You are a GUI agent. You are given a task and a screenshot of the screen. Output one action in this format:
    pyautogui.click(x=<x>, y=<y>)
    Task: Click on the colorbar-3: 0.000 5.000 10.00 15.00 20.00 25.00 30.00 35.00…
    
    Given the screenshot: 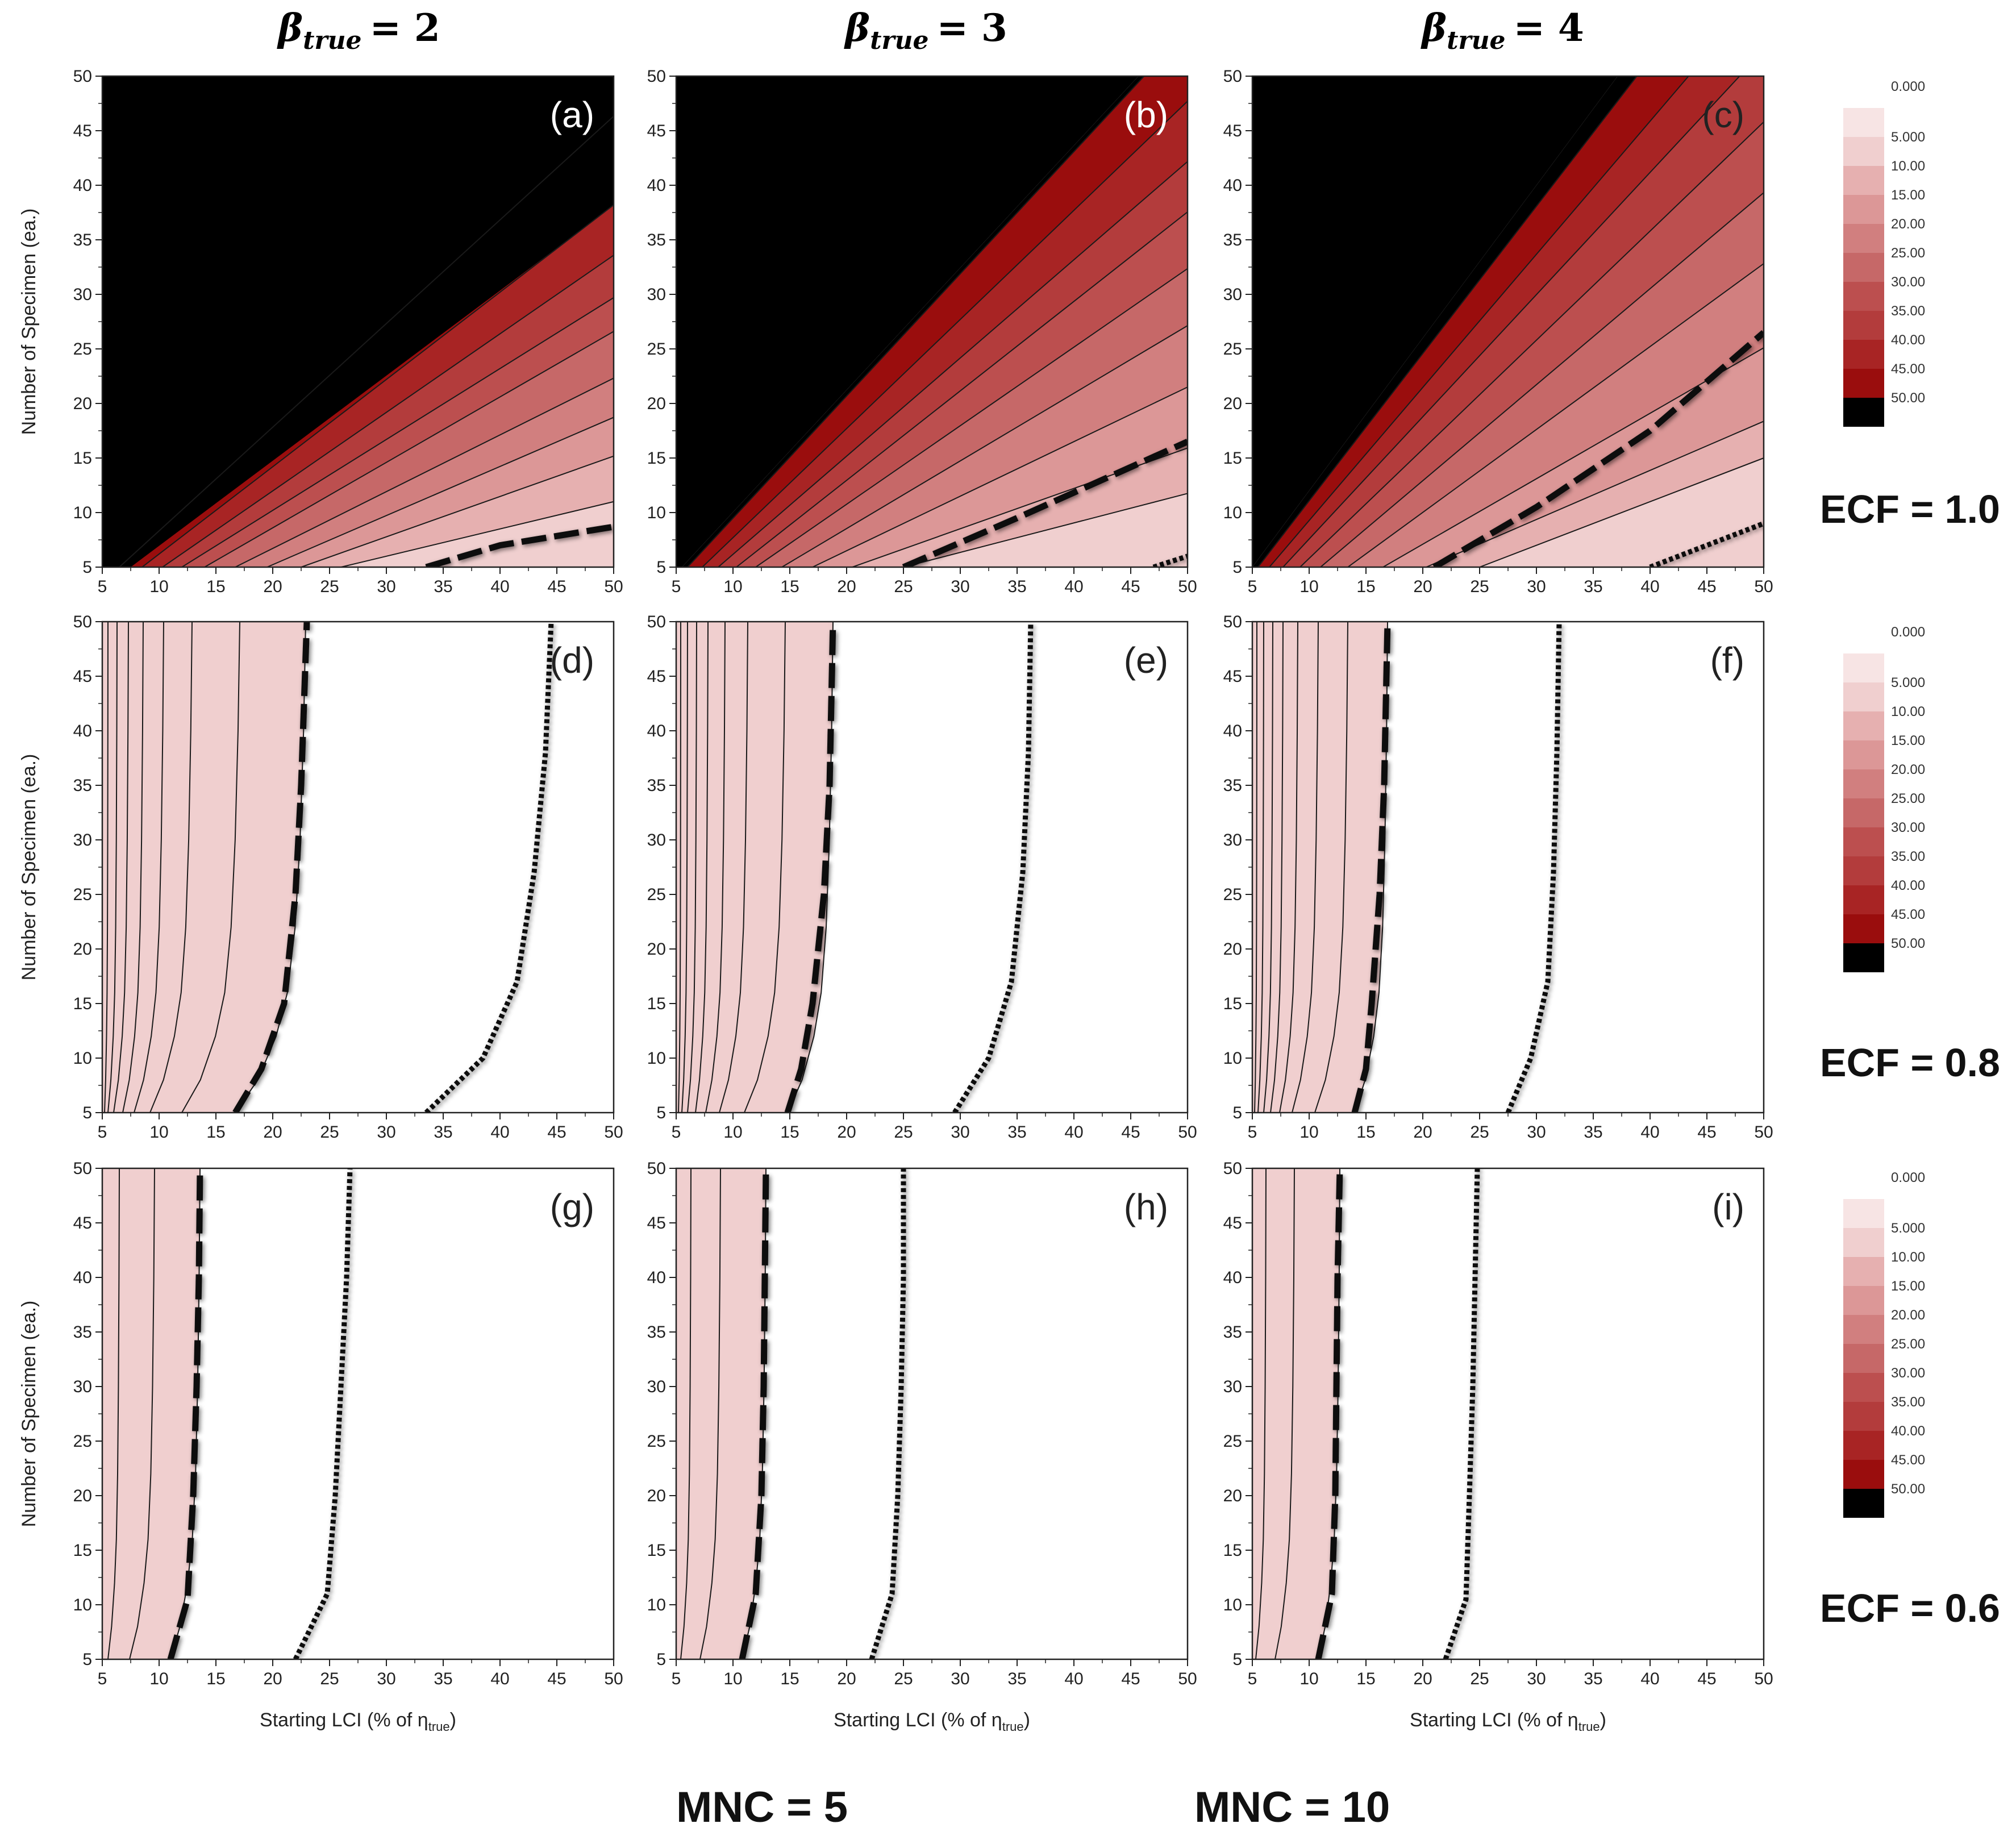 What is the action you would take?
    pyautogui.click(x=1884, y=1344)
    